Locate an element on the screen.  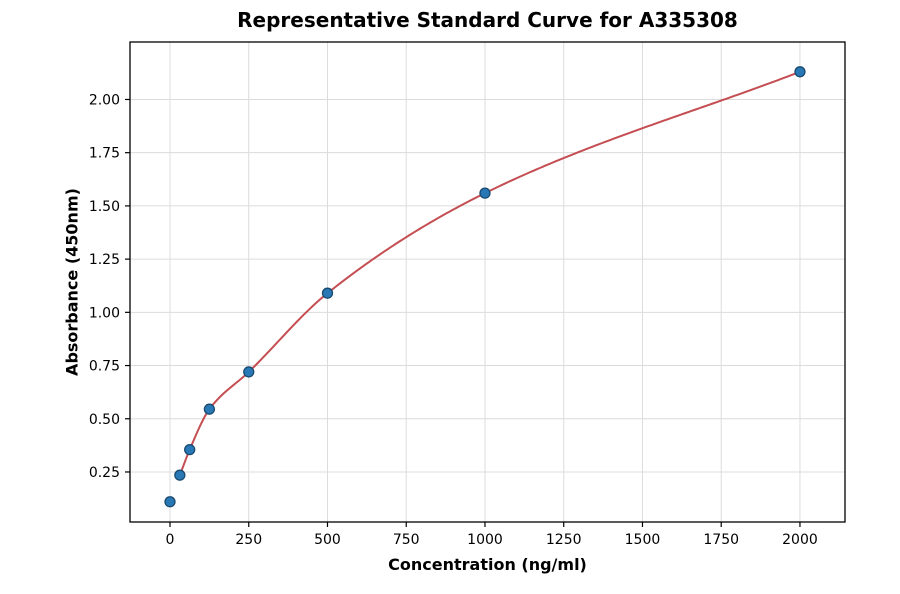
x-tick-label: 1500 is located at coordinates (643, 540).